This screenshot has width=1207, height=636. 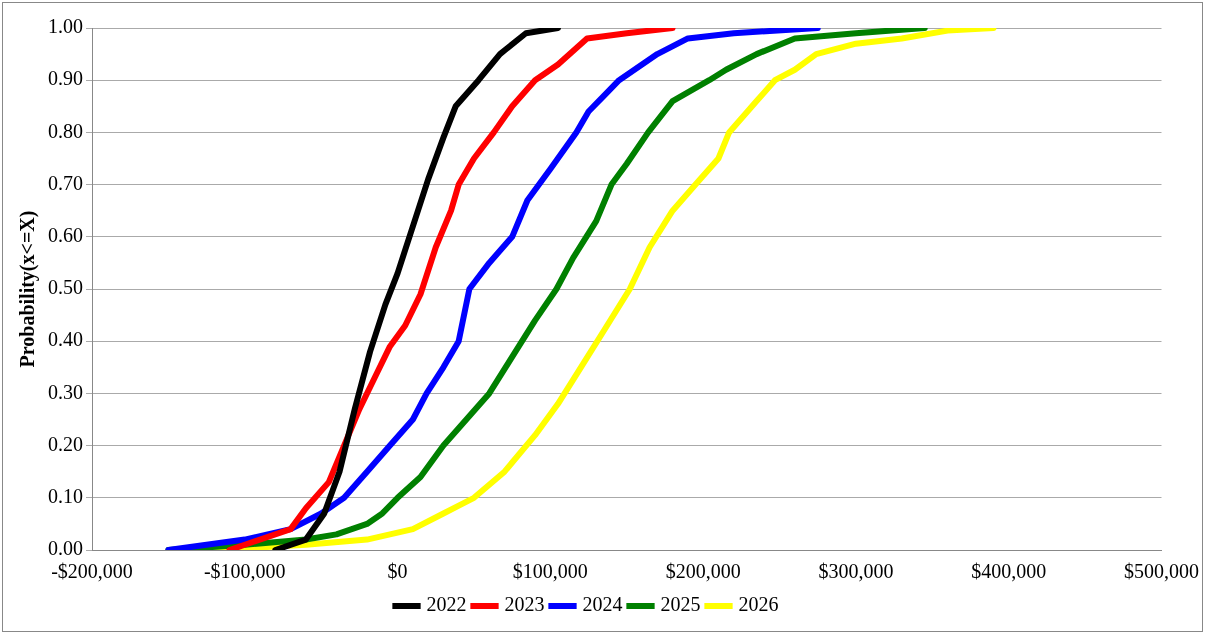 I want to click on y-tick-label: 0.00, so click(x=65, y=548).